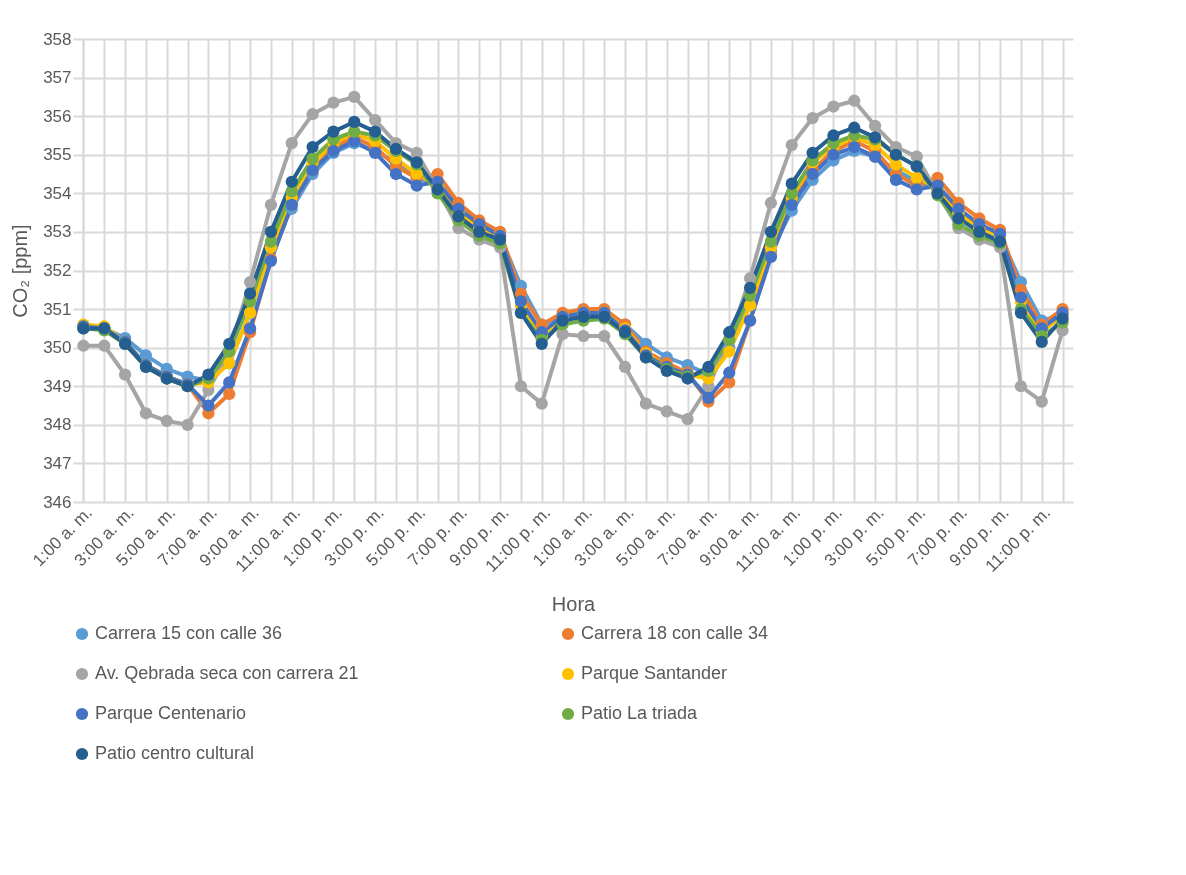 The height and width of the screenshot is (875, 1186). What do you see at coordinates (57, 116) in the screenshot?
I see `y-tick-label: 356` at bounding box center [57, 116].